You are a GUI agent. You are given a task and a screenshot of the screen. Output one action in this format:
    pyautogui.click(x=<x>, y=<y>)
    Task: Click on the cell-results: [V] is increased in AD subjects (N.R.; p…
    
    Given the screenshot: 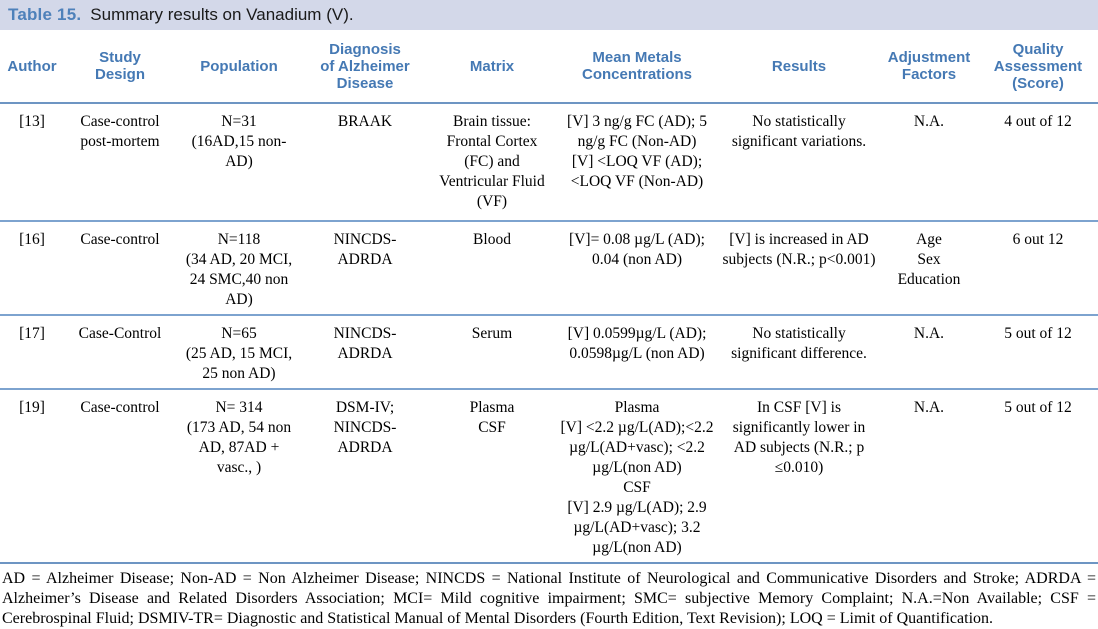 What is the action you would take?
    pyautogui.click(x=799, y=268)
    